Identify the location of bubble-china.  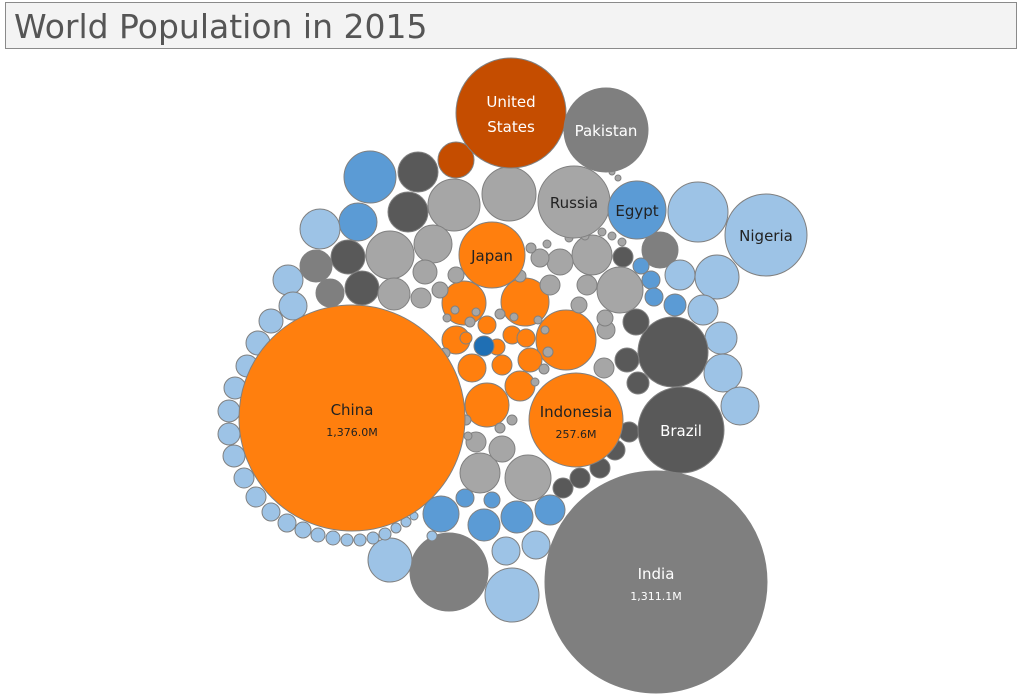
(352, 418).